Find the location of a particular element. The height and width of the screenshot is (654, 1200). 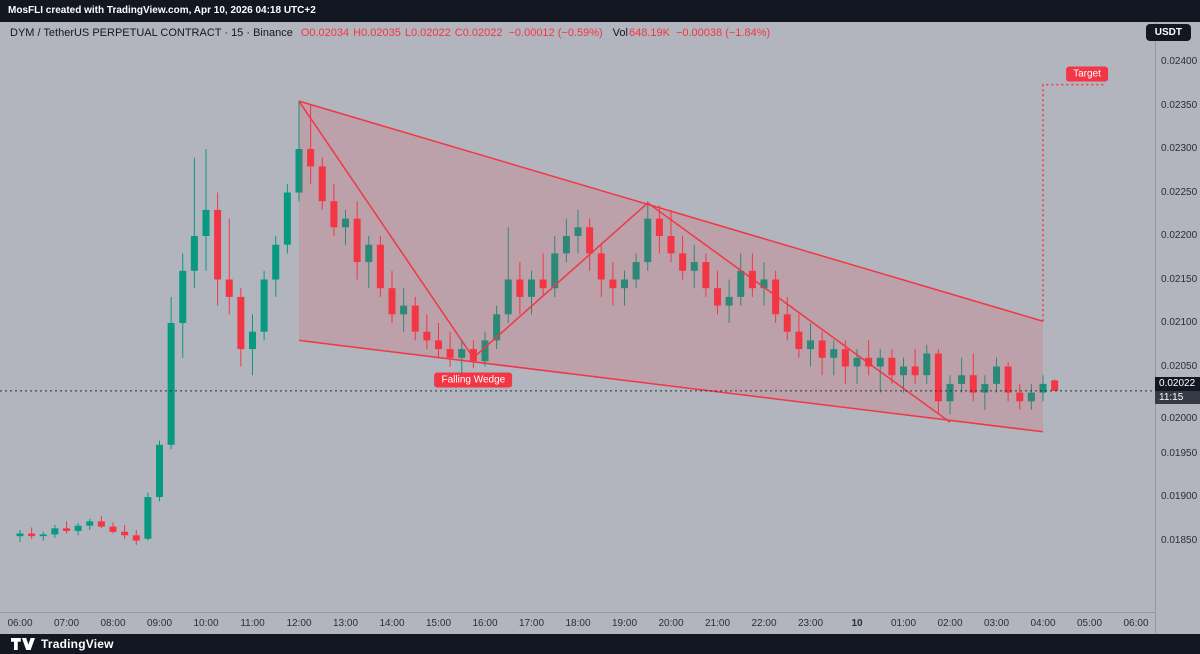

legend-token: −0.00012 (−0.59%) is located at coordinates (555, 33).